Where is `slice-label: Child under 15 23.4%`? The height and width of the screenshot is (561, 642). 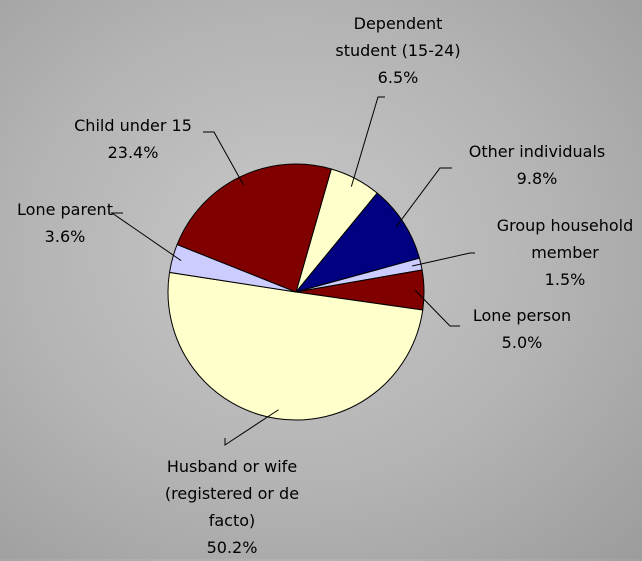
slice-label: Child under 15 23.4% is located at coordinates (133, 139).